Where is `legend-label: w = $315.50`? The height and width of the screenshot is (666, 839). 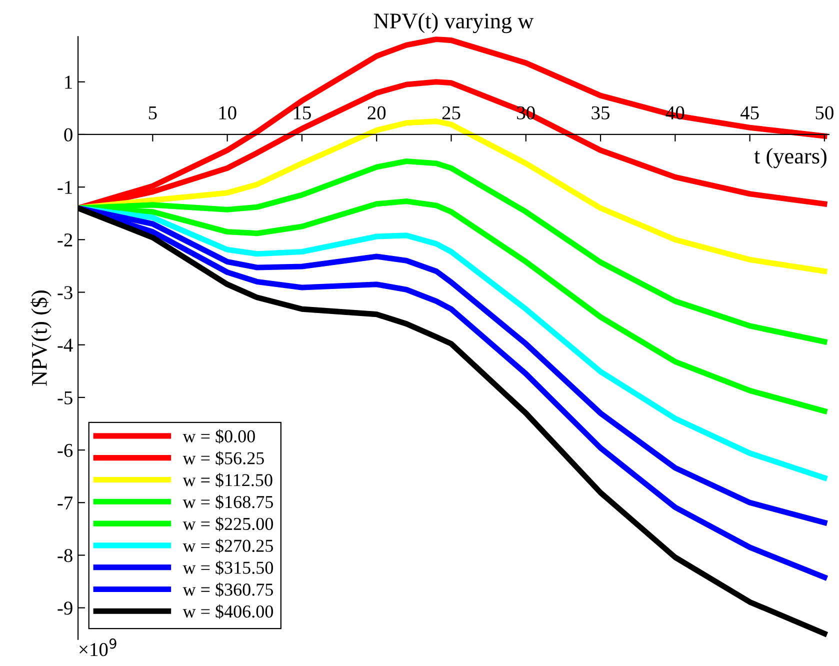
legend-label: w = $315.50 is located at coordinates (227, 568).